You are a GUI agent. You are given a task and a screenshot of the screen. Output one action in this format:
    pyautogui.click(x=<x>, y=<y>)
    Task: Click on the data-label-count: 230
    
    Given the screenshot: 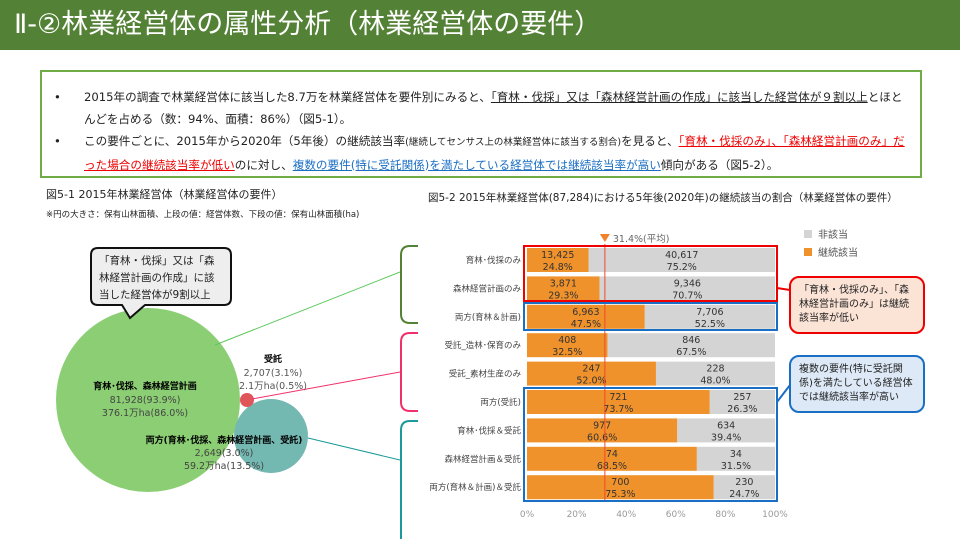 What is the action you would take?
    pyautogui.click(x=744, y=482)
    